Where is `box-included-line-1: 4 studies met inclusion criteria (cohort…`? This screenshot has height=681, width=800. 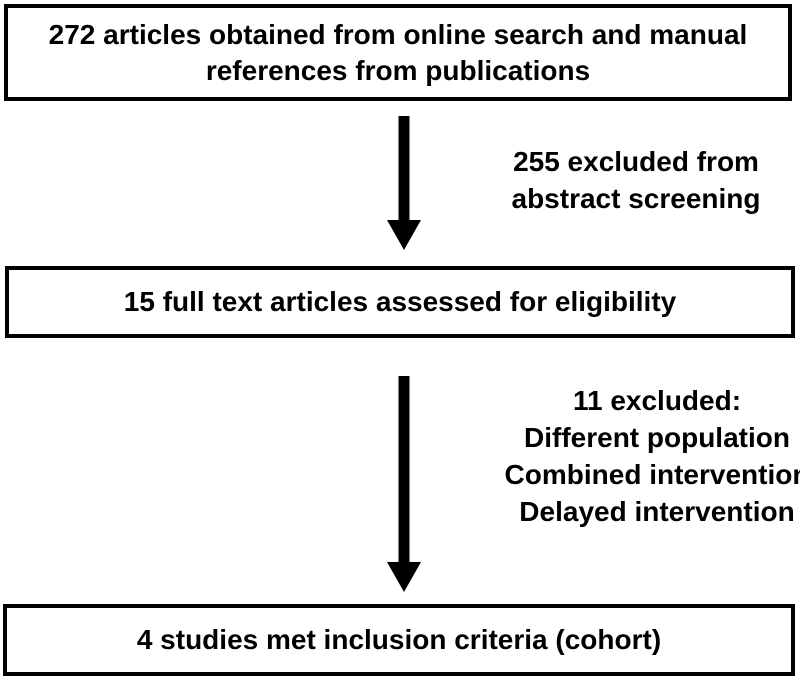
box-included-line-1: 4 studies met inclusion criteria (cohort… is located at coordinates (399, 639).